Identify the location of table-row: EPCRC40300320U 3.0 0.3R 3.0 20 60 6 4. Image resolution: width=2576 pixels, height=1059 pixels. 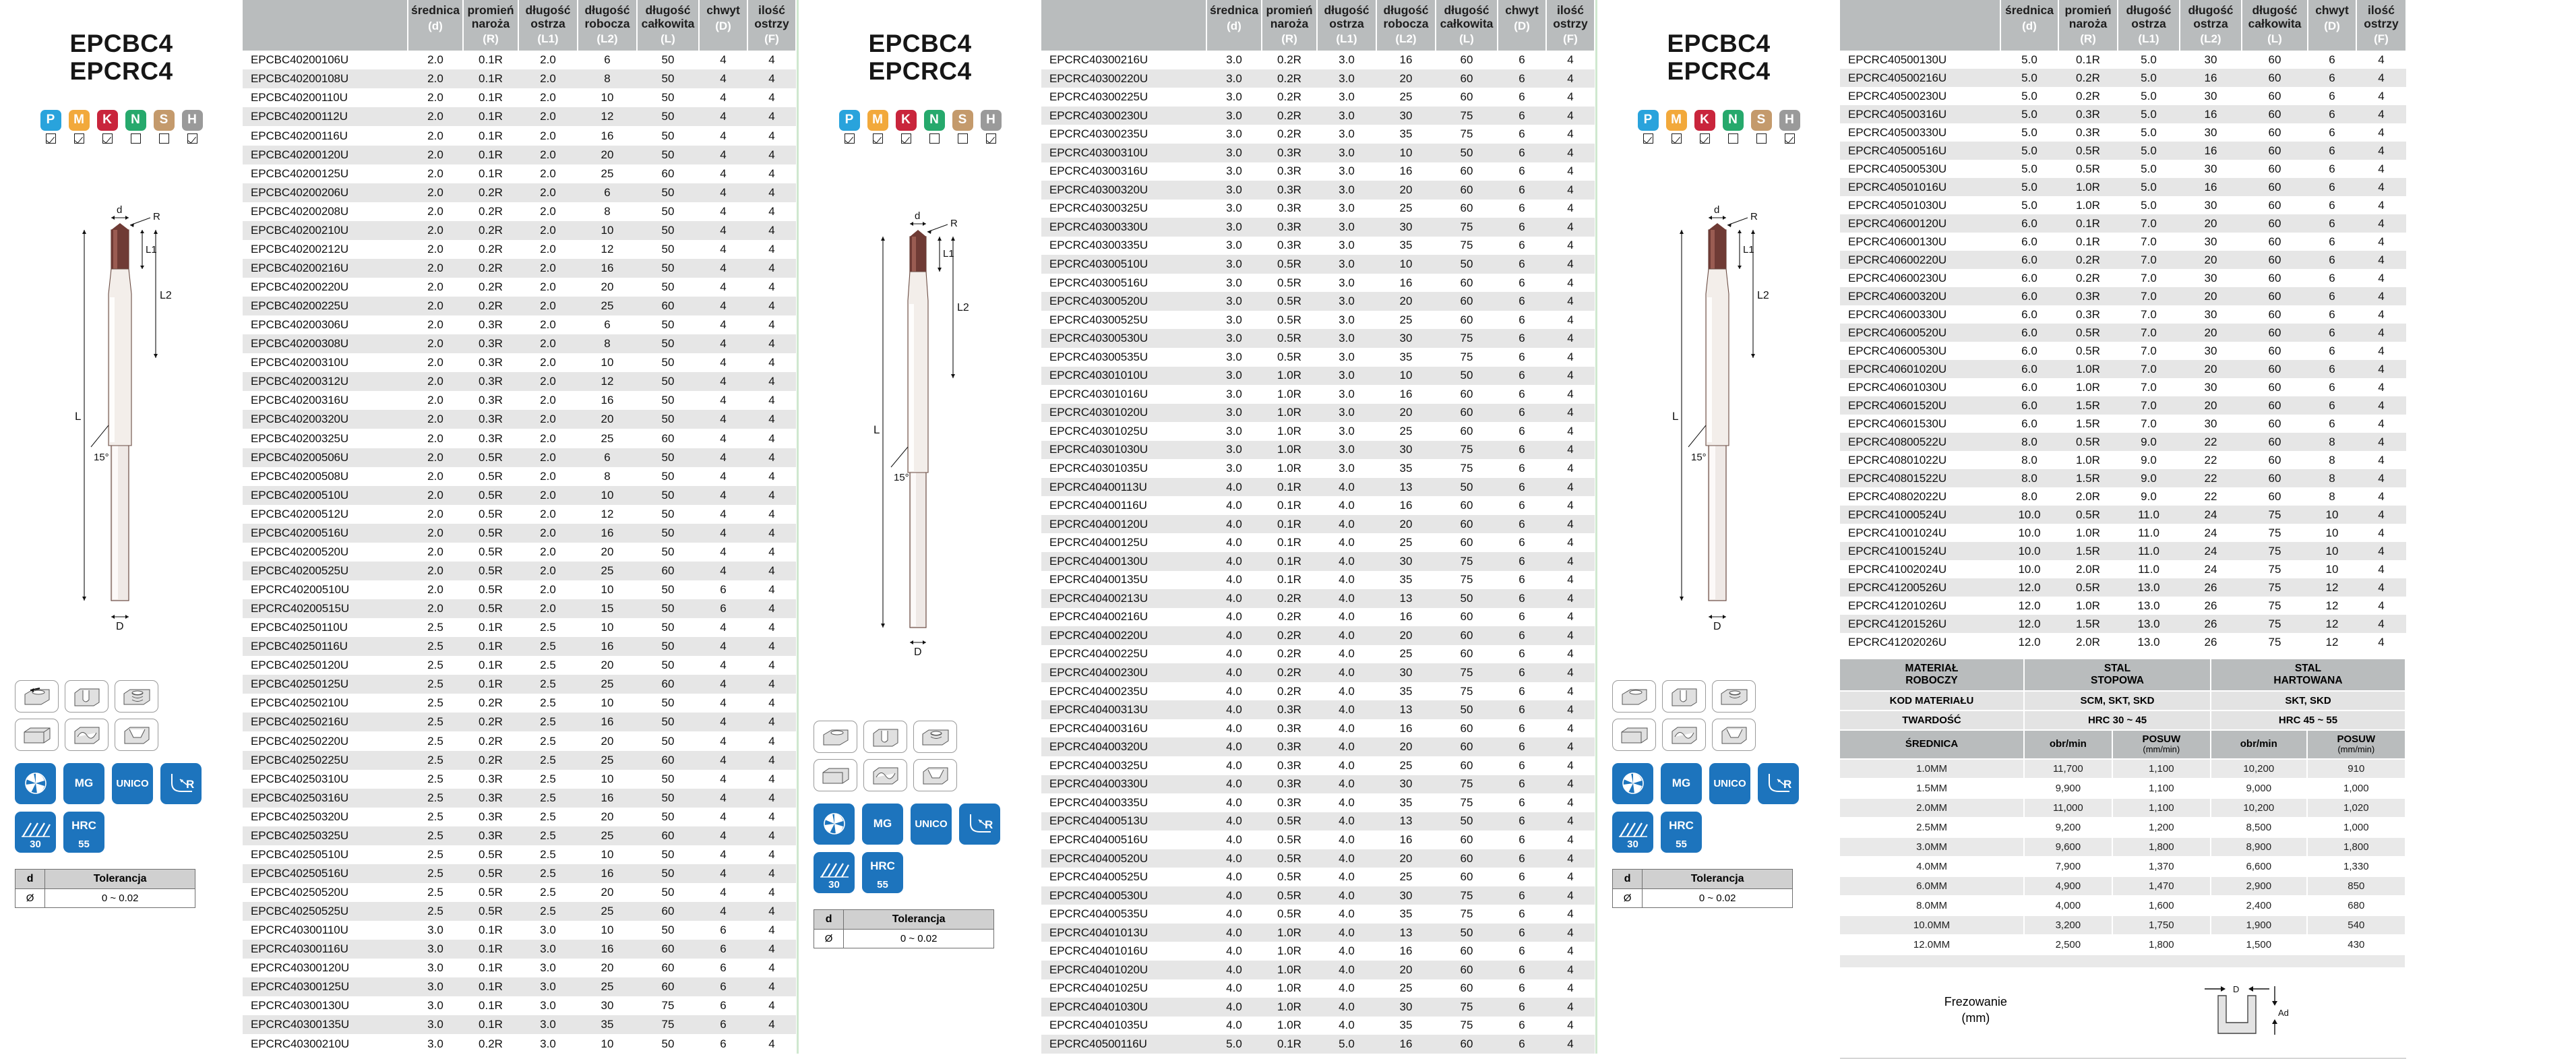
(1318, 190).